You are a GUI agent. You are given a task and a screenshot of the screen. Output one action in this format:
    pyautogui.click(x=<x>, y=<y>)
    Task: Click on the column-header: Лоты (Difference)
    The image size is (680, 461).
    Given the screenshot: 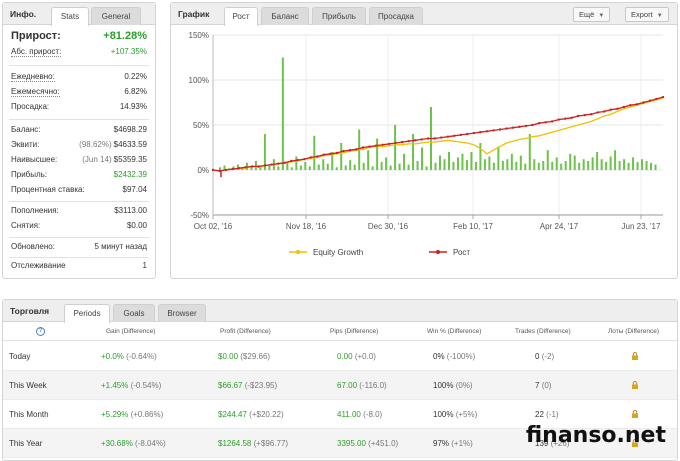 What is the action you would take?
    pyautogui.click(x=634, y=331)
    